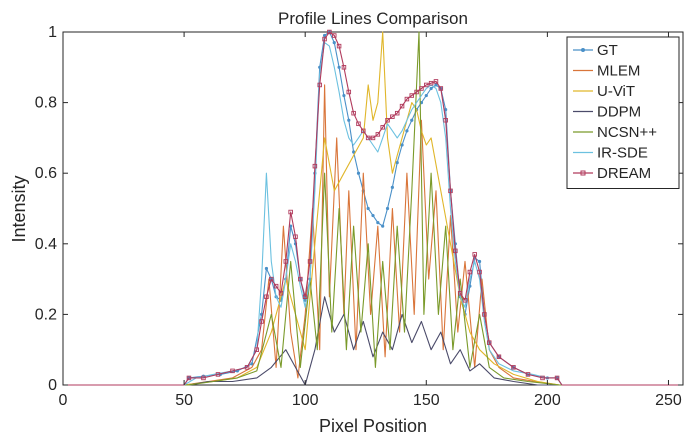 Image resolution: width=694 pixels, height=437 pixels. Describe the element at coordinates (46, 314) in the screenshot. I see `y-tick-label: 0.2` at that location.